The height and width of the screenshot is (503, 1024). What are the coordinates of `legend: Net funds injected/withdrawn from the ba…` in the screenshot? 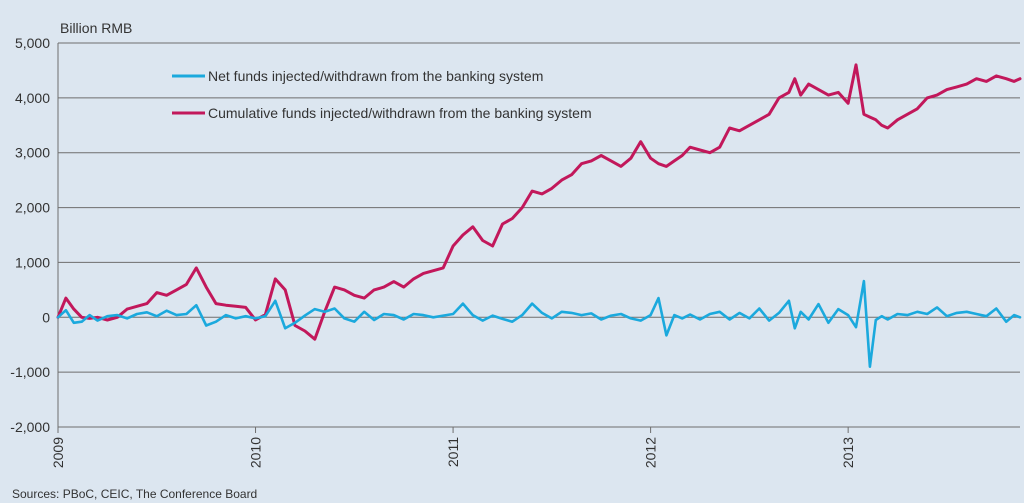 It's located at (382, 94).